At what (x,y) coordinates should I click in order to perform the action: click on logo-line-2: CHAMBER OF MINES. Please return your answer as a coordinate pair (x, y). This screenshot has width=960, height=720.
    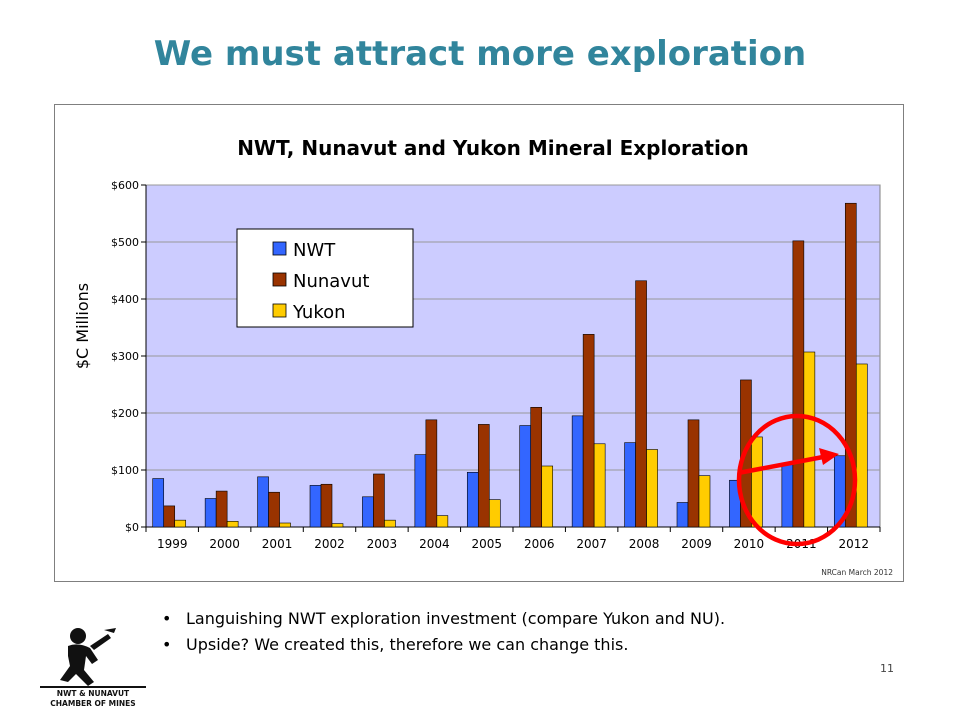
    Looking at the image, I should click on (92, 703).